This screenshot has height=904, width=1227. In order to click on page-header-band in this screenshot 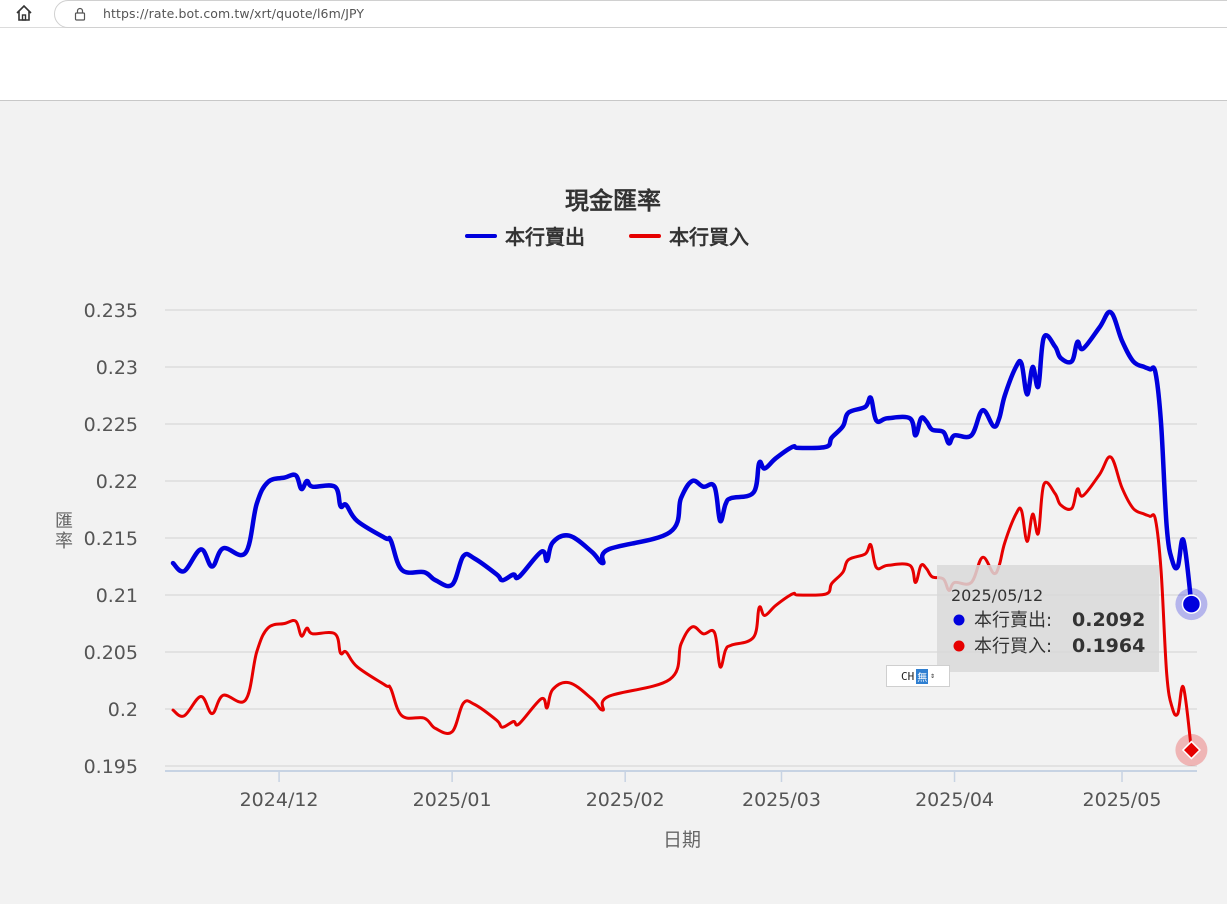, I will do `click(613, 64)`.